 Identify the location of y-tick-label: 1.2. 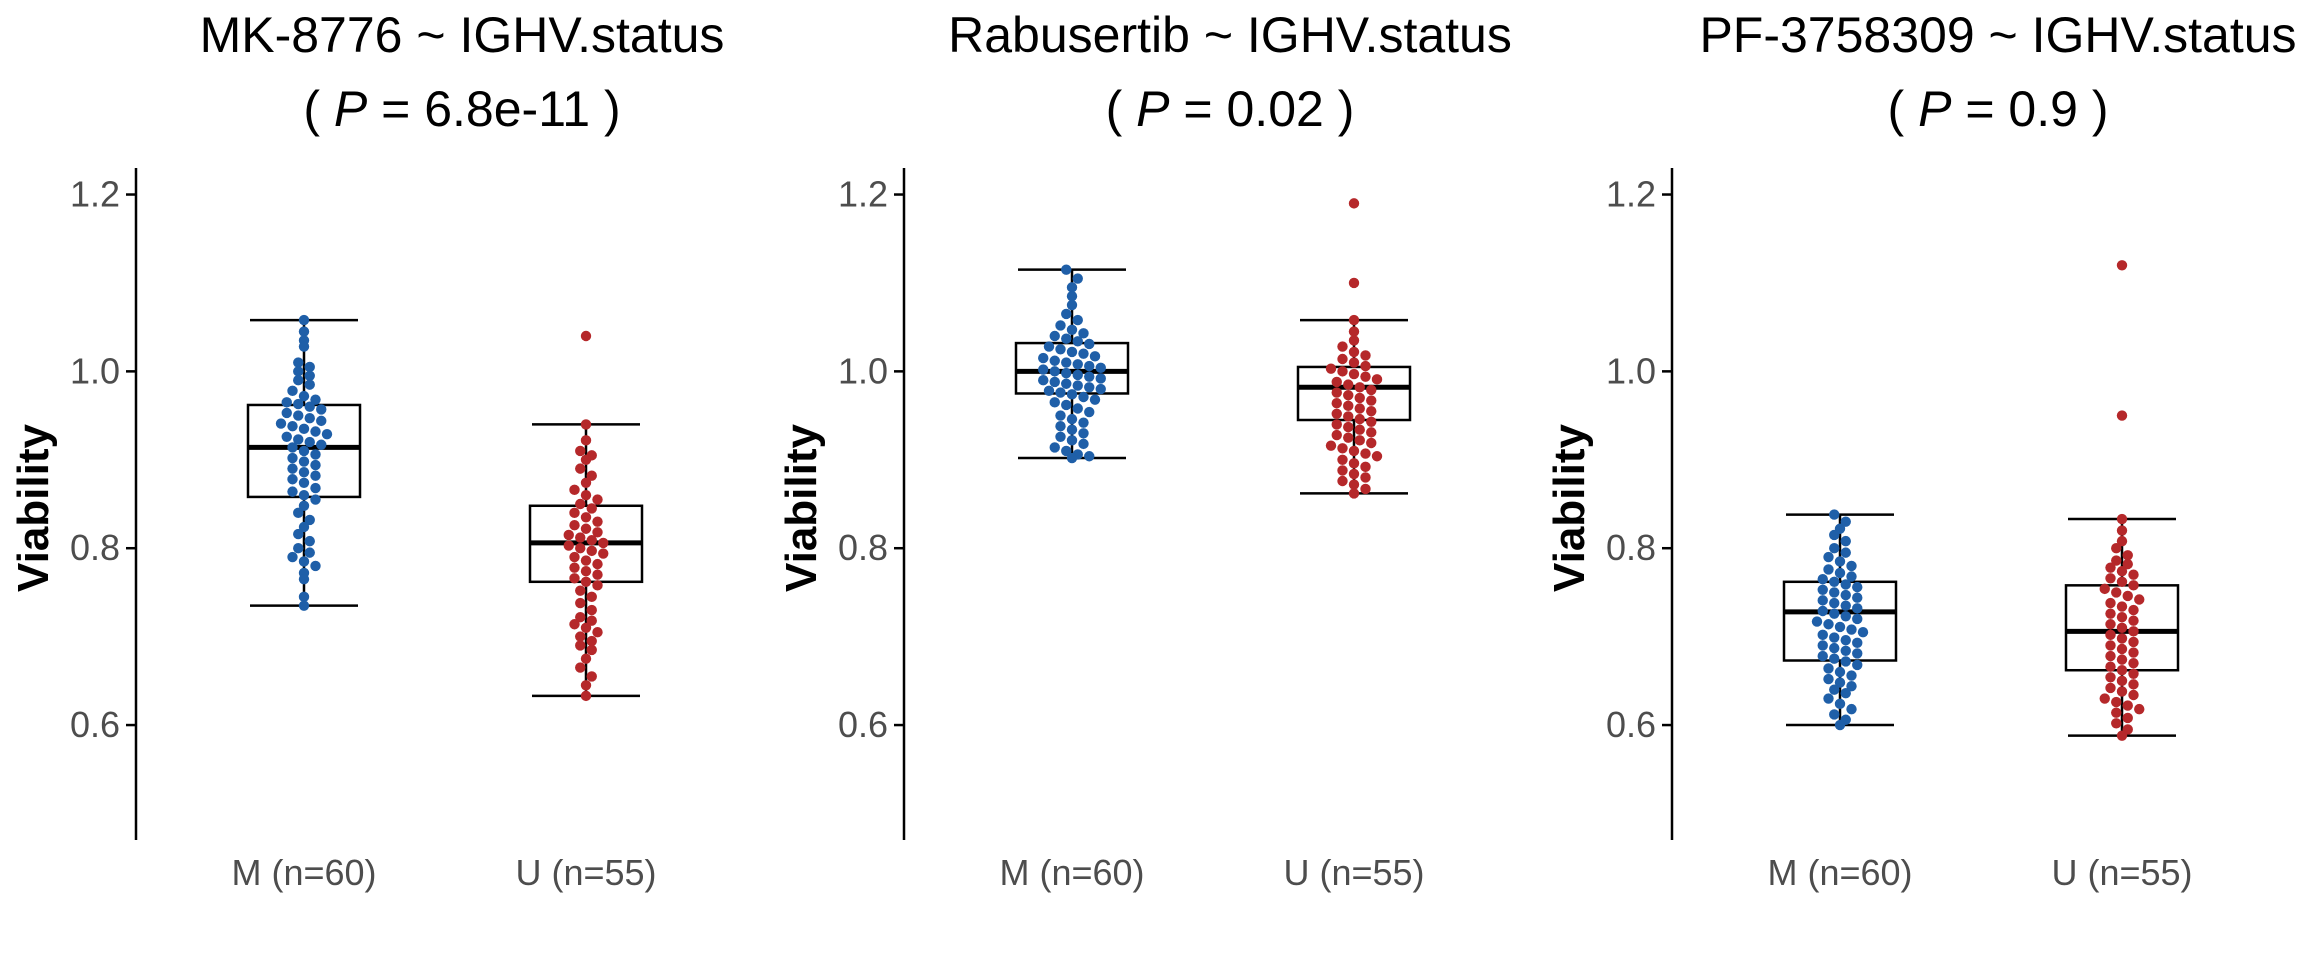
(95, 194).